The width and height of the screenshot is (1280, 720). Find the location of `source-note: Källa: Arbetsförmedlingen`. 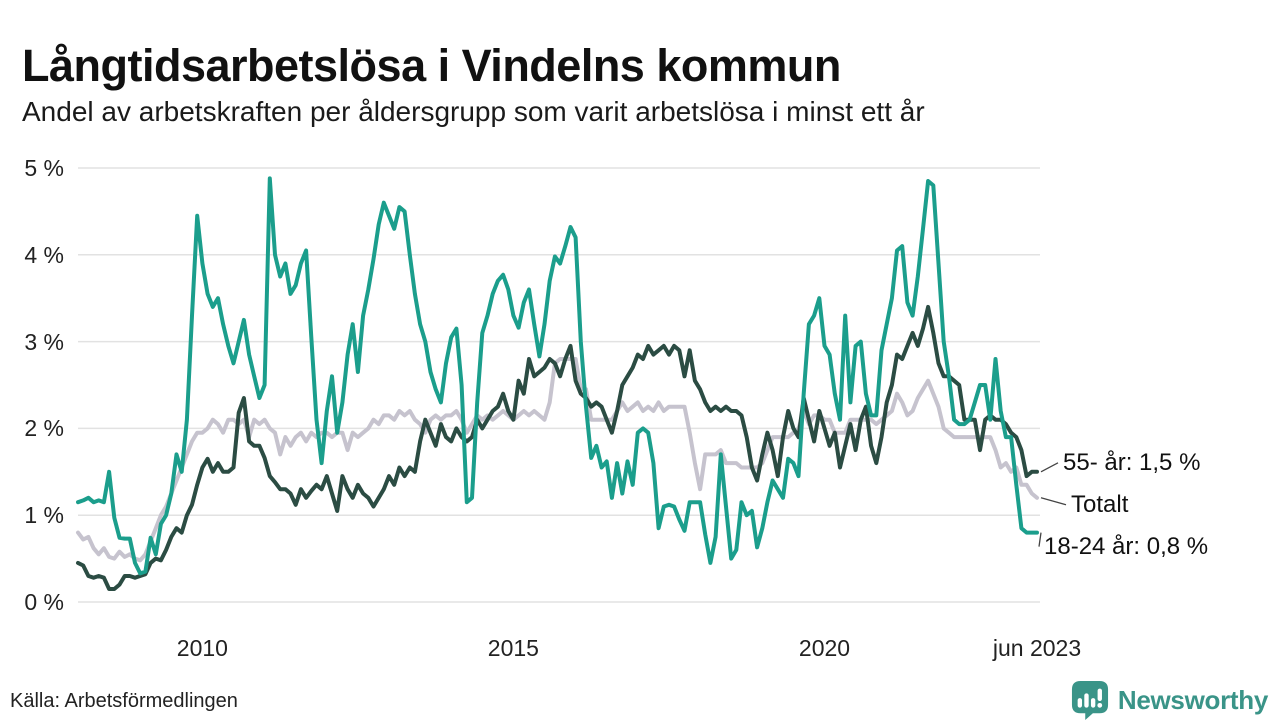

source-note: Källa: Arbetsförmedlingen is located at coordinates (124, 701).